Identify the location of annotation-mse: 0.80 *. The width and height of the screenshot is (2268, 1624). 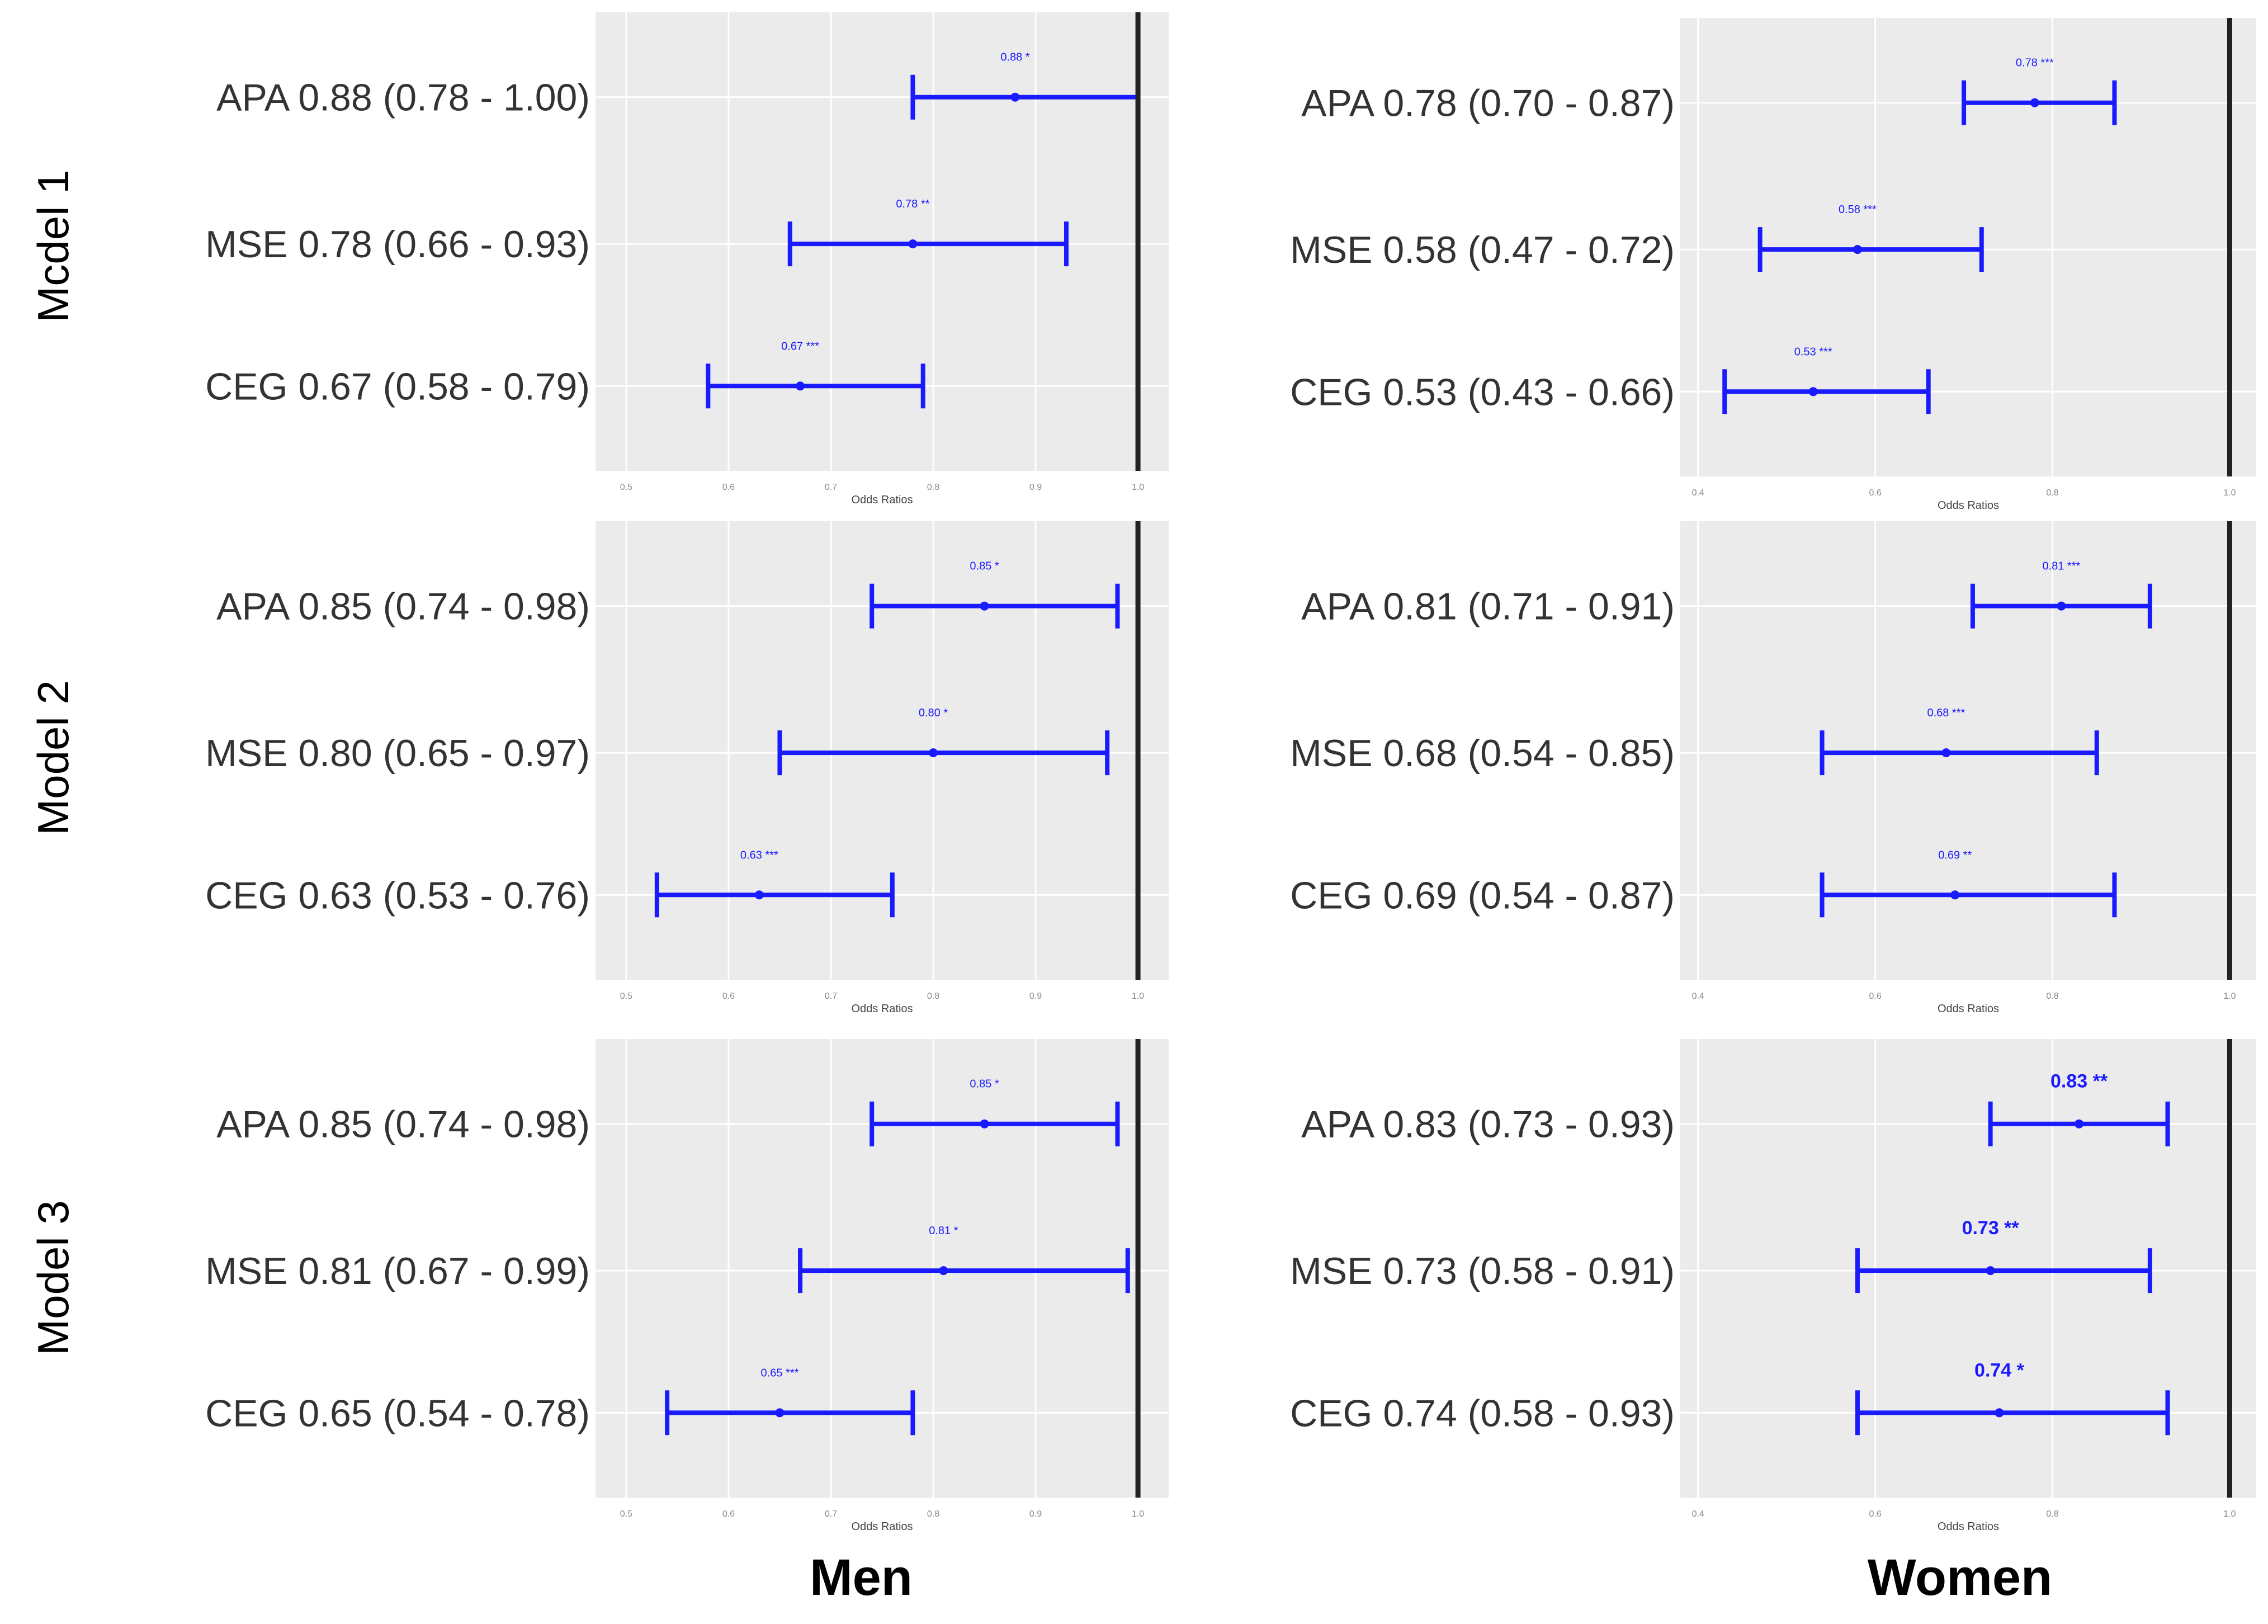
(933, 713).